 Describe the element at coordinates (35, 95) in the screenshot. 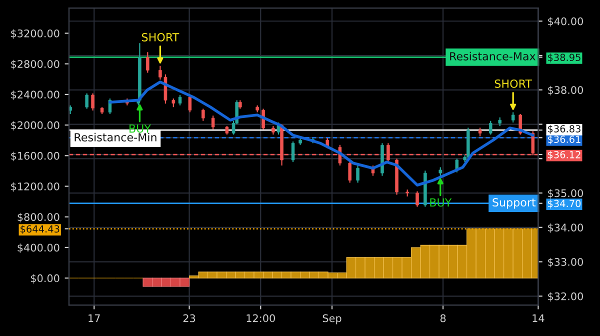

I see `y2-tick-label: $2400.00` at that location.